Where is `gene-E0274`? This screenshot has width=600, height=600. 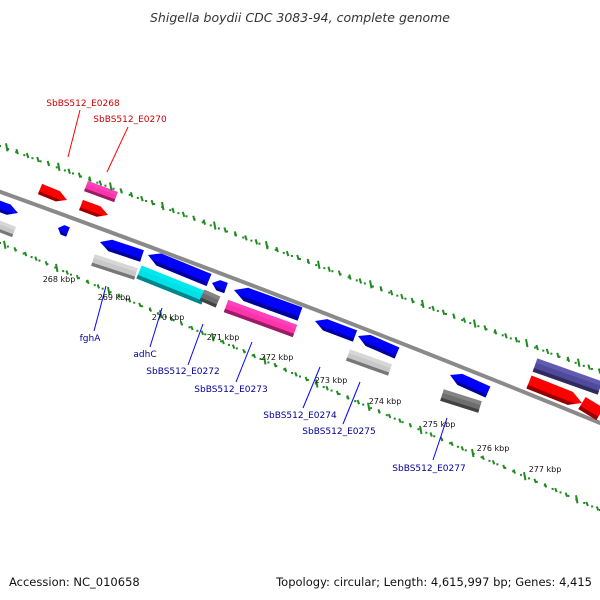 gene-E0274 is located at coordinates (336, 330).